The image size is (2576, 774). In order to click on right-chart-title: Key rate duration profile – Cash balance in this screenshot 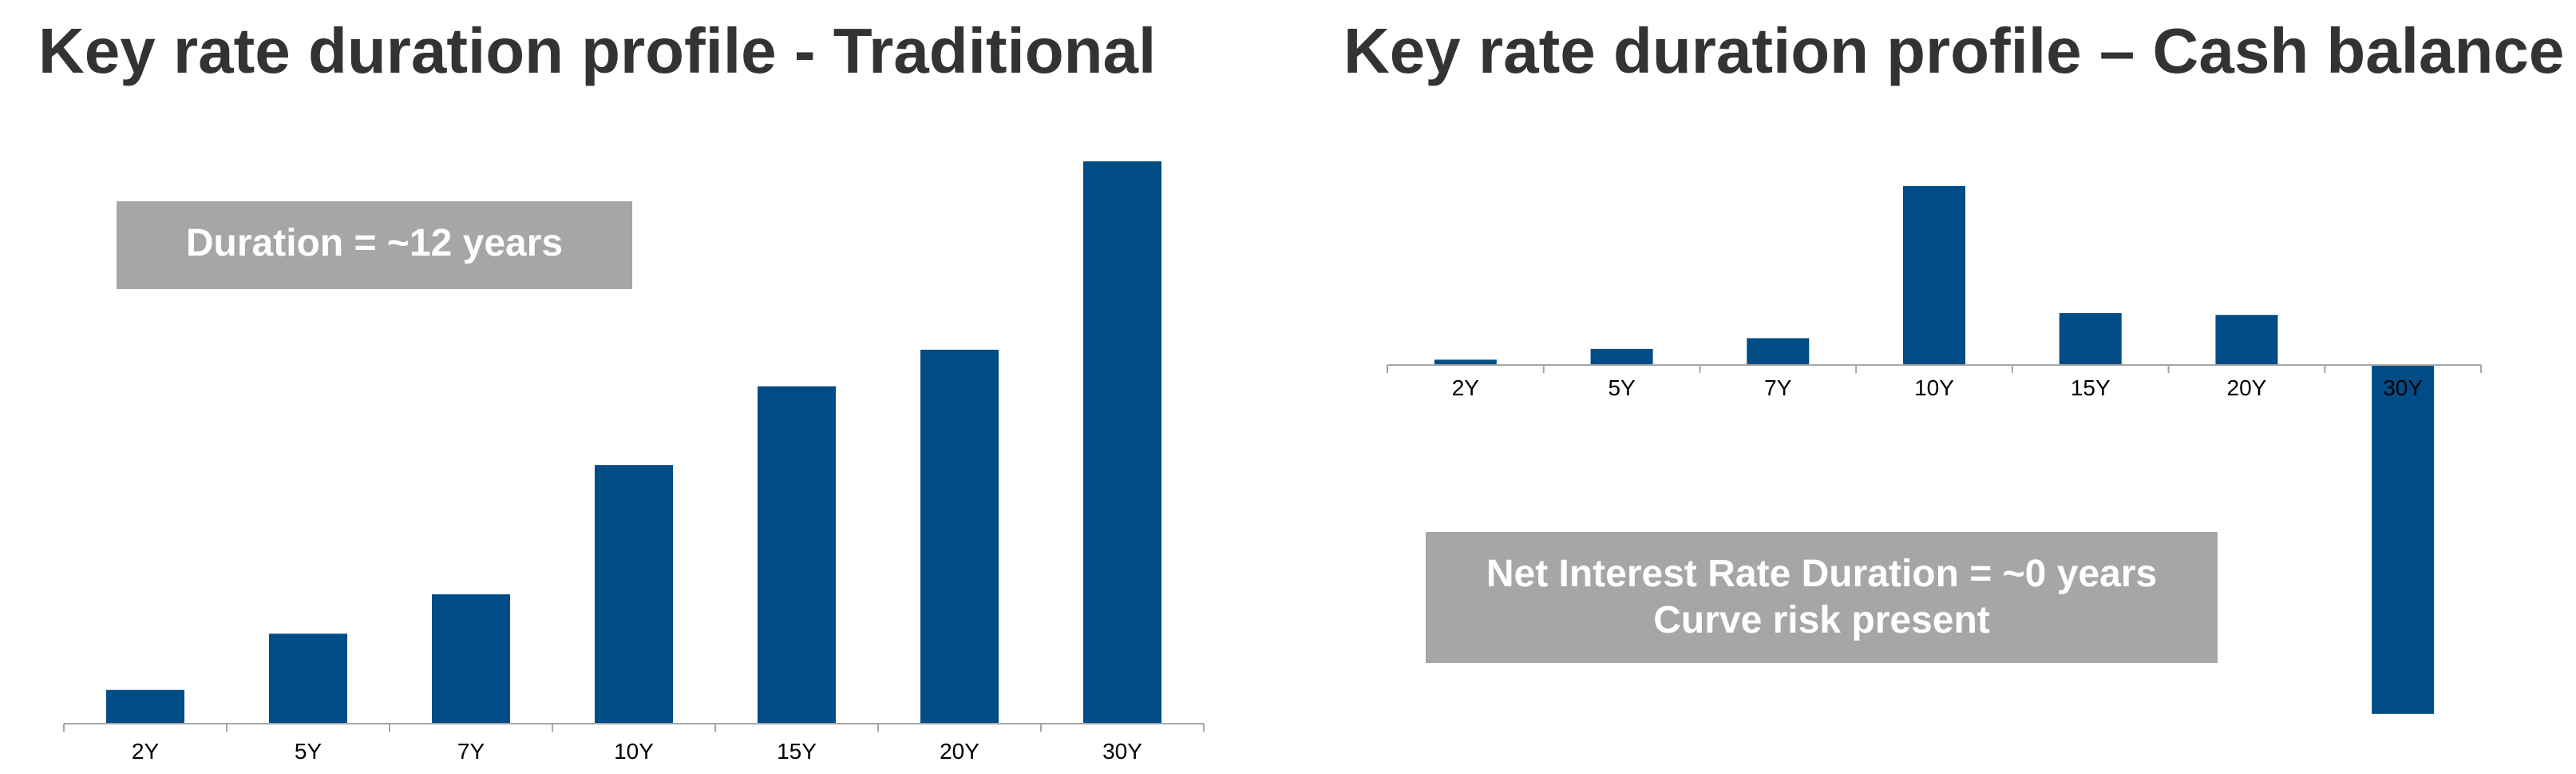, I will do `click(1954, 50)`.